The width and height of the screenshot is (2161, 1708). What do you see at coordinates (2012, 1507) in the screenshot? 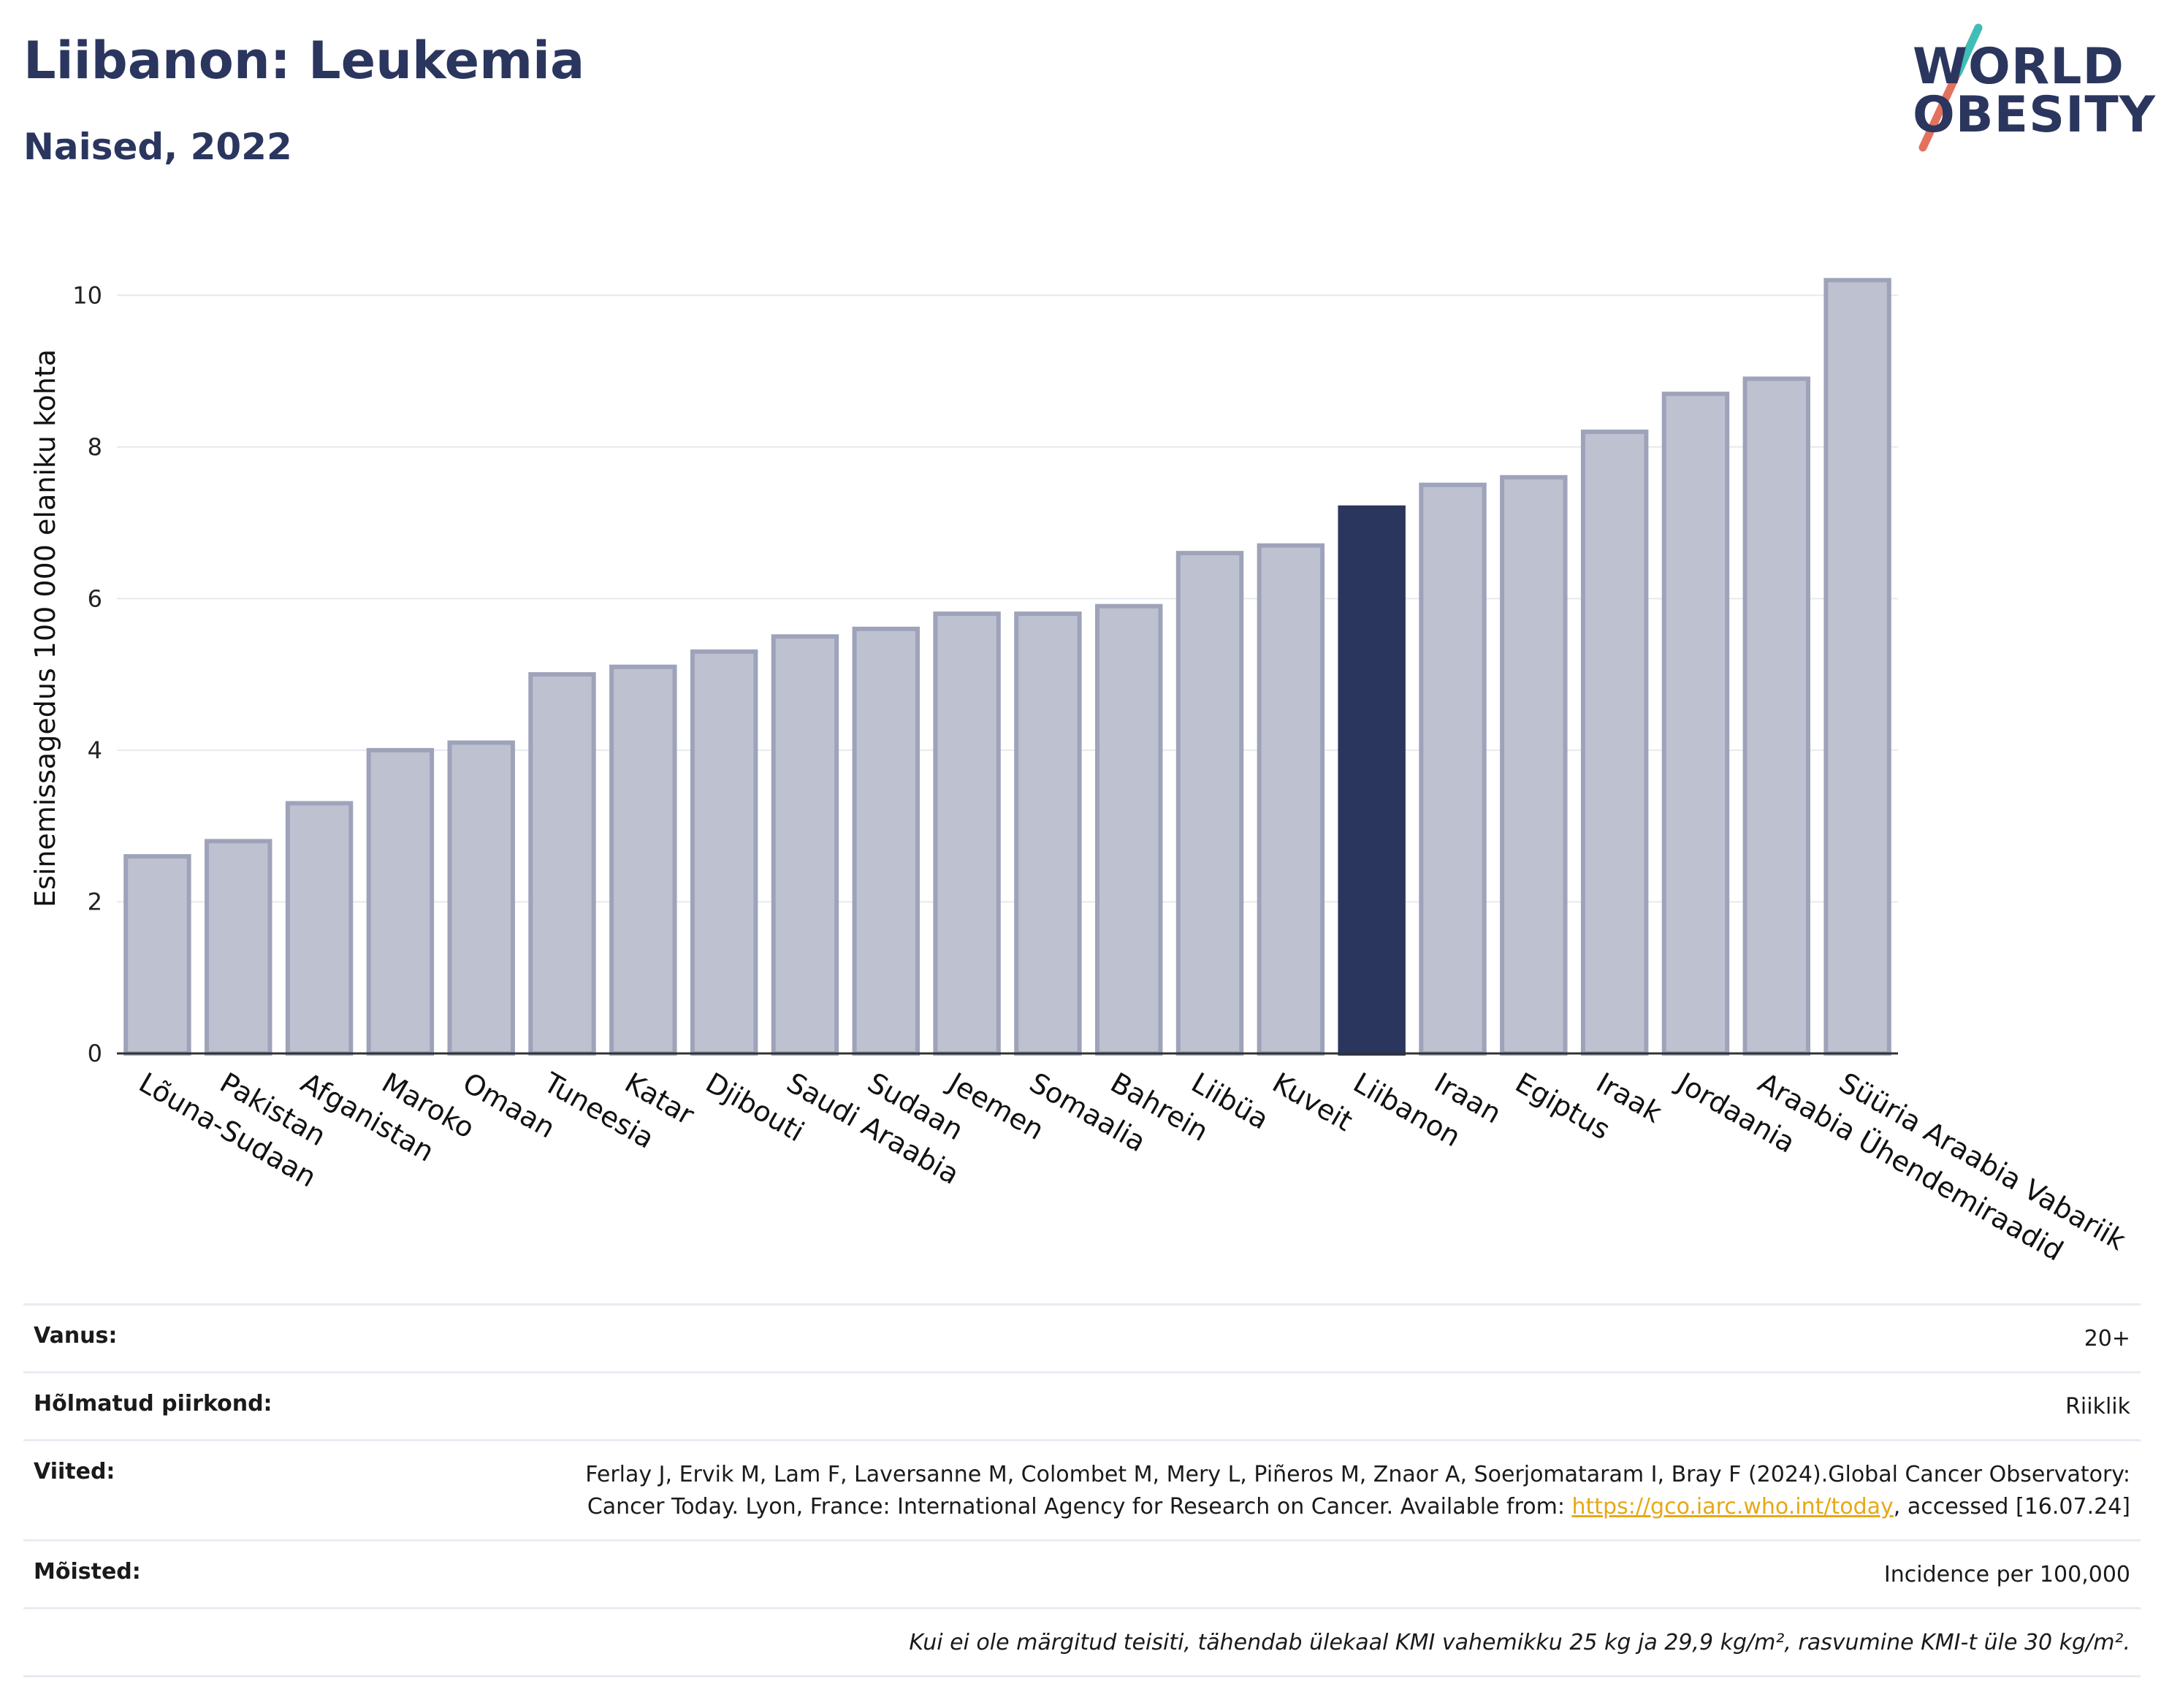
I see `references-tail: , accessed [16.07.24]` at bounding box center [2012, 1507].